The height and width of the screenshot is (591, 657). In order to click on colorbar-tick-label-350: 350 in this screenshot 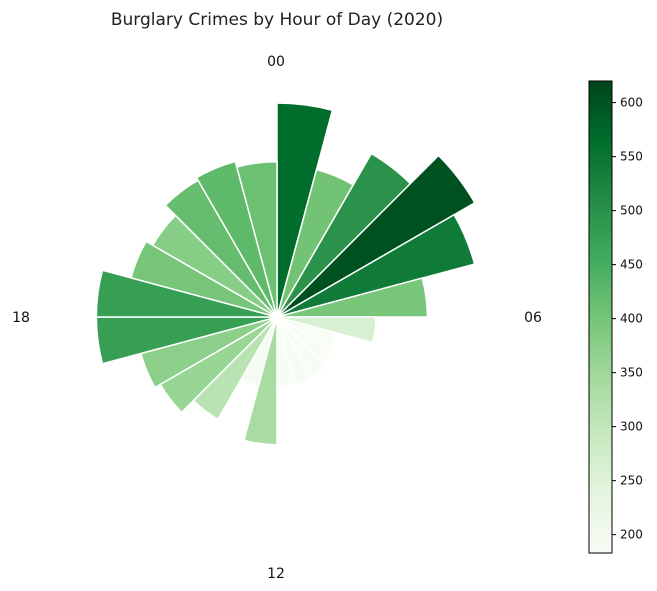, I will do `click(631, 373)`.